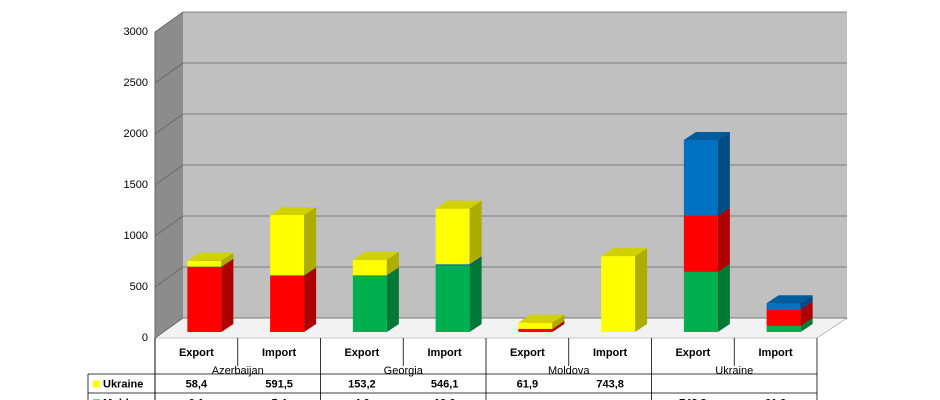  What do you see at coordinates (238, 371) in the screenshot?
I see `group-label: Azerbaijan` at bounding box center [238, 371].